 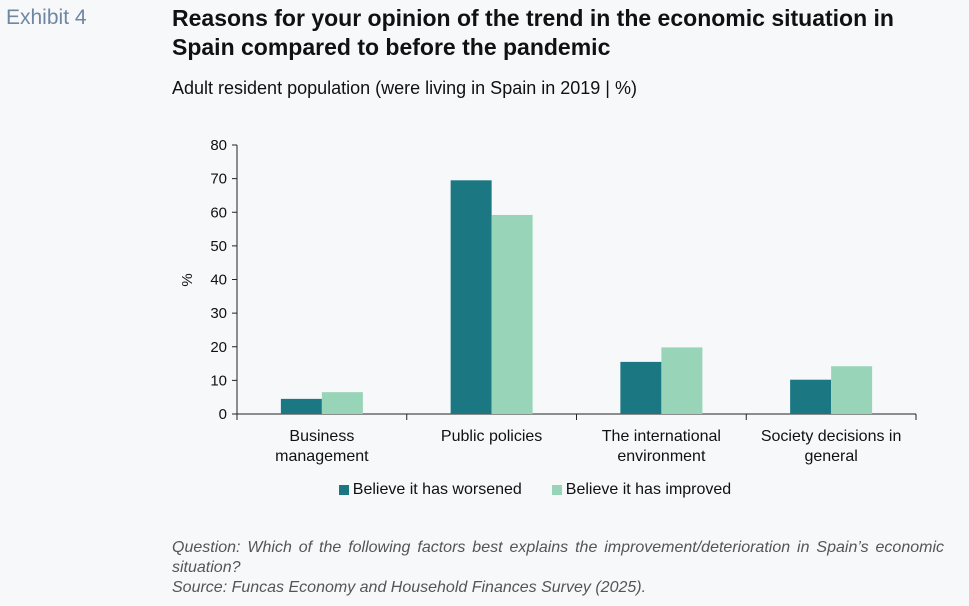 I want to click on x-tick-label: management, so click(x=322, y=456).